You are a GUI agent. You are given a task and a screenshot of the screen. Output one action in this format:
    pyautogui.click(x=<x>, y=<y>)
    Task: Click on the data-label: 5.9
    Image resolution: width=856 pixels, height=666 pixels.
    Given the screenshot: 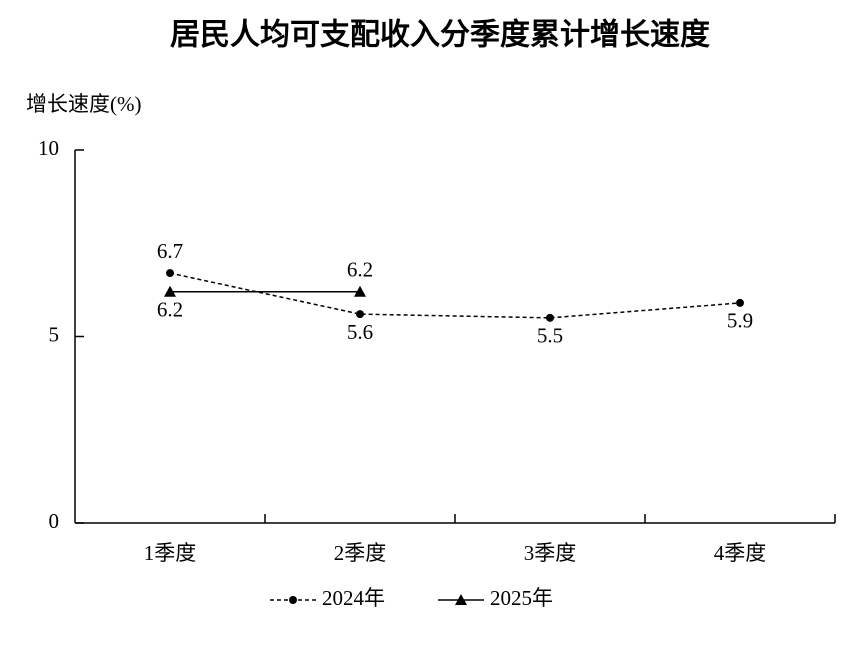 What is the action you would take?
    pyautogui.click(x=740, y=321)
    